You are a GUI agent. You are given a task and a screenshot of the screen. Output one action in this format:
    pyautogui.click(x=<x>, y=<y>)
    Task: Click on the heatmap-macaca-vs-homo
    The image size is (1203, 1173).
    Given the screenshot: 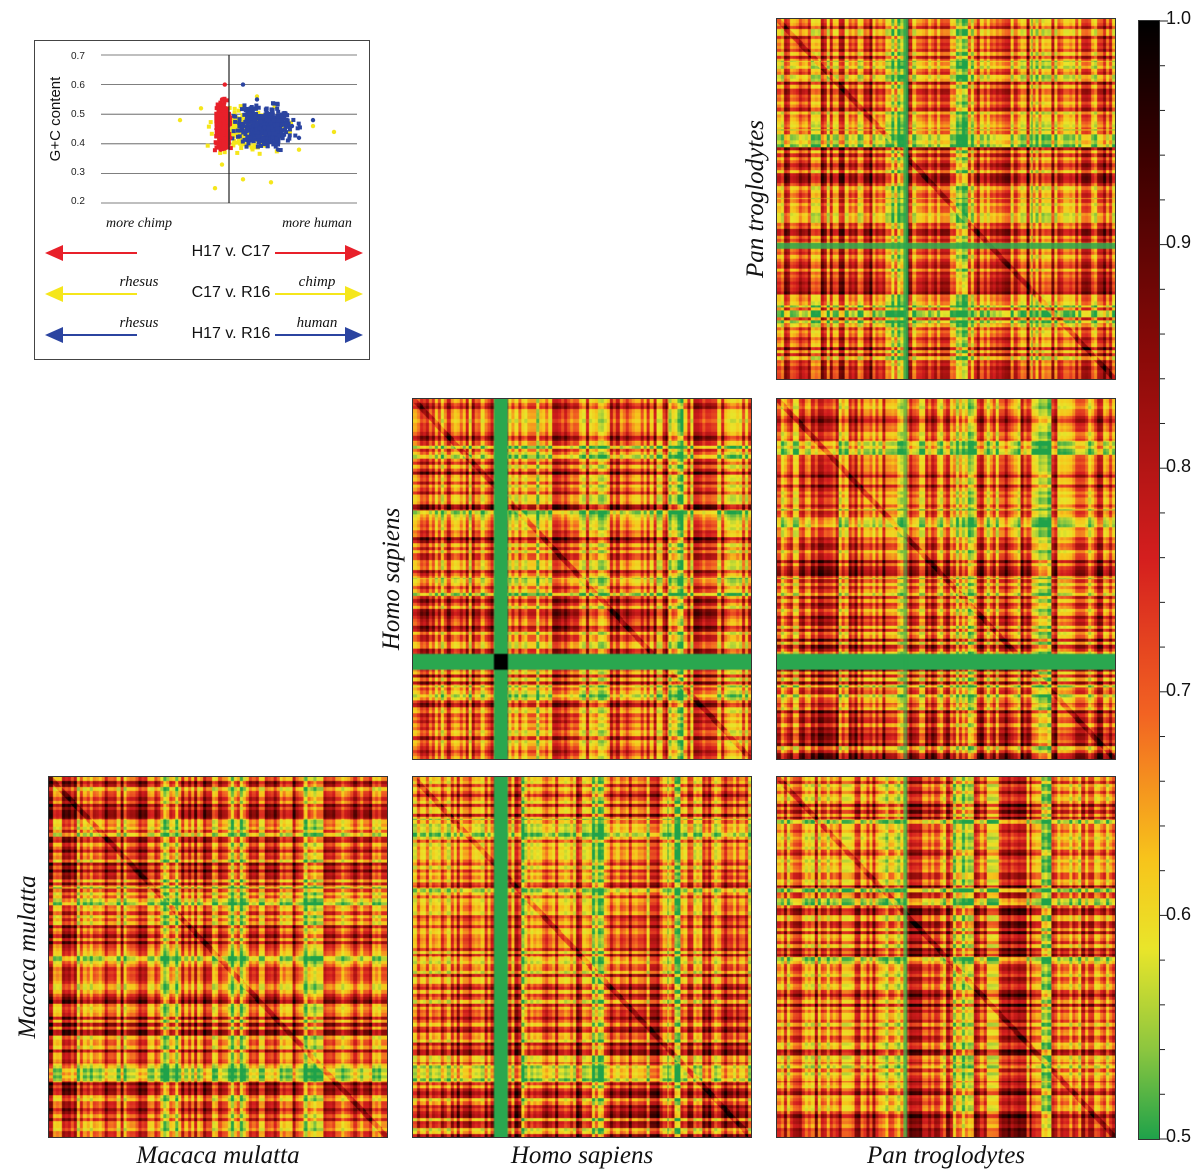 What is the action you would take?
    pyautogui.click(x=582, y=957)
    